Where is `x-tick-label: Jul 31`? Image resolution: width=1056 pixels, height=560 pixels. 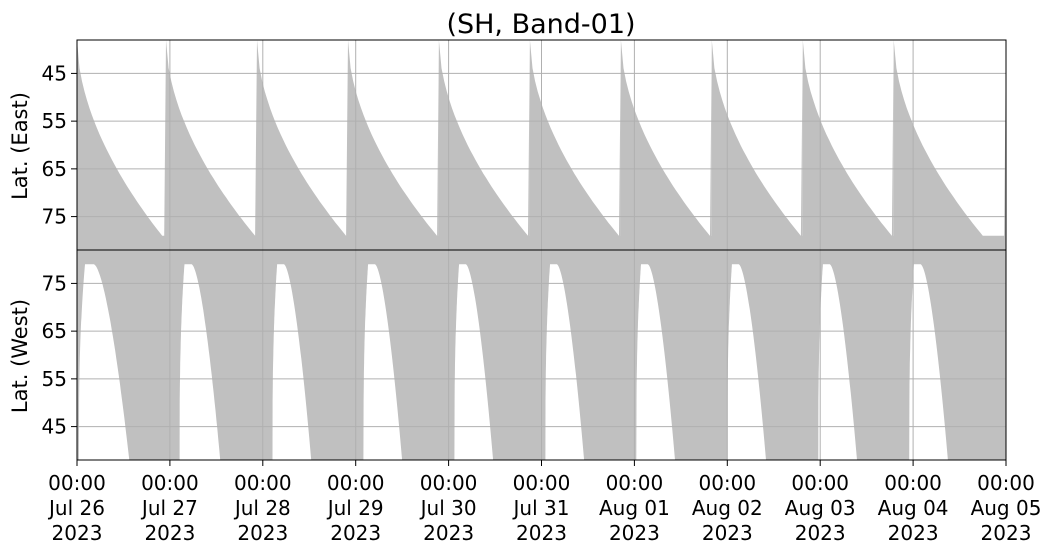 x-tick-label: Jul 31 is located at coordinates (541, 508).